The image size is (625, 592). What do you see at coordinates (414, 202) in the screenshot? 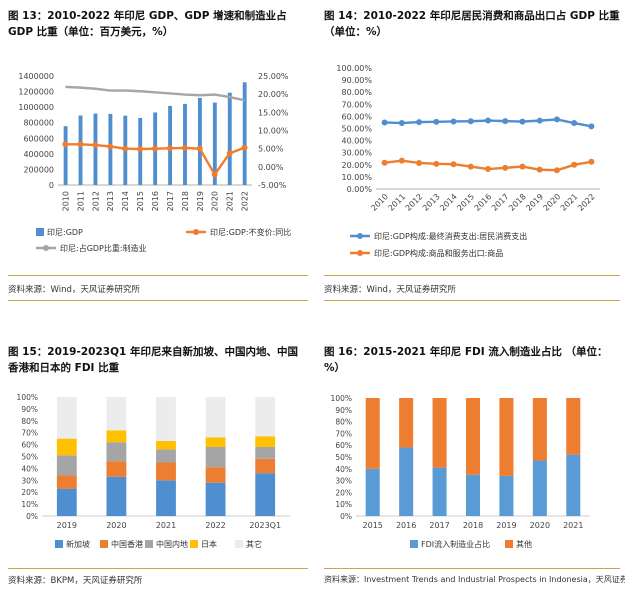
I see `x-tick-label: 2012` at bounding box center [414, 202].